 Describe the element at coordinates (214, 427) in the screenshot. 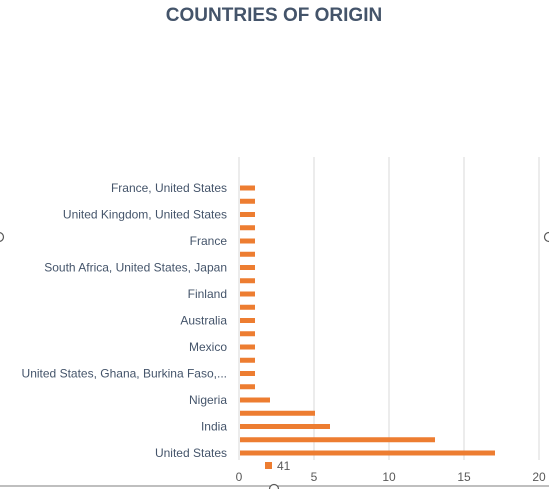

I see `category-label: India` at that location.